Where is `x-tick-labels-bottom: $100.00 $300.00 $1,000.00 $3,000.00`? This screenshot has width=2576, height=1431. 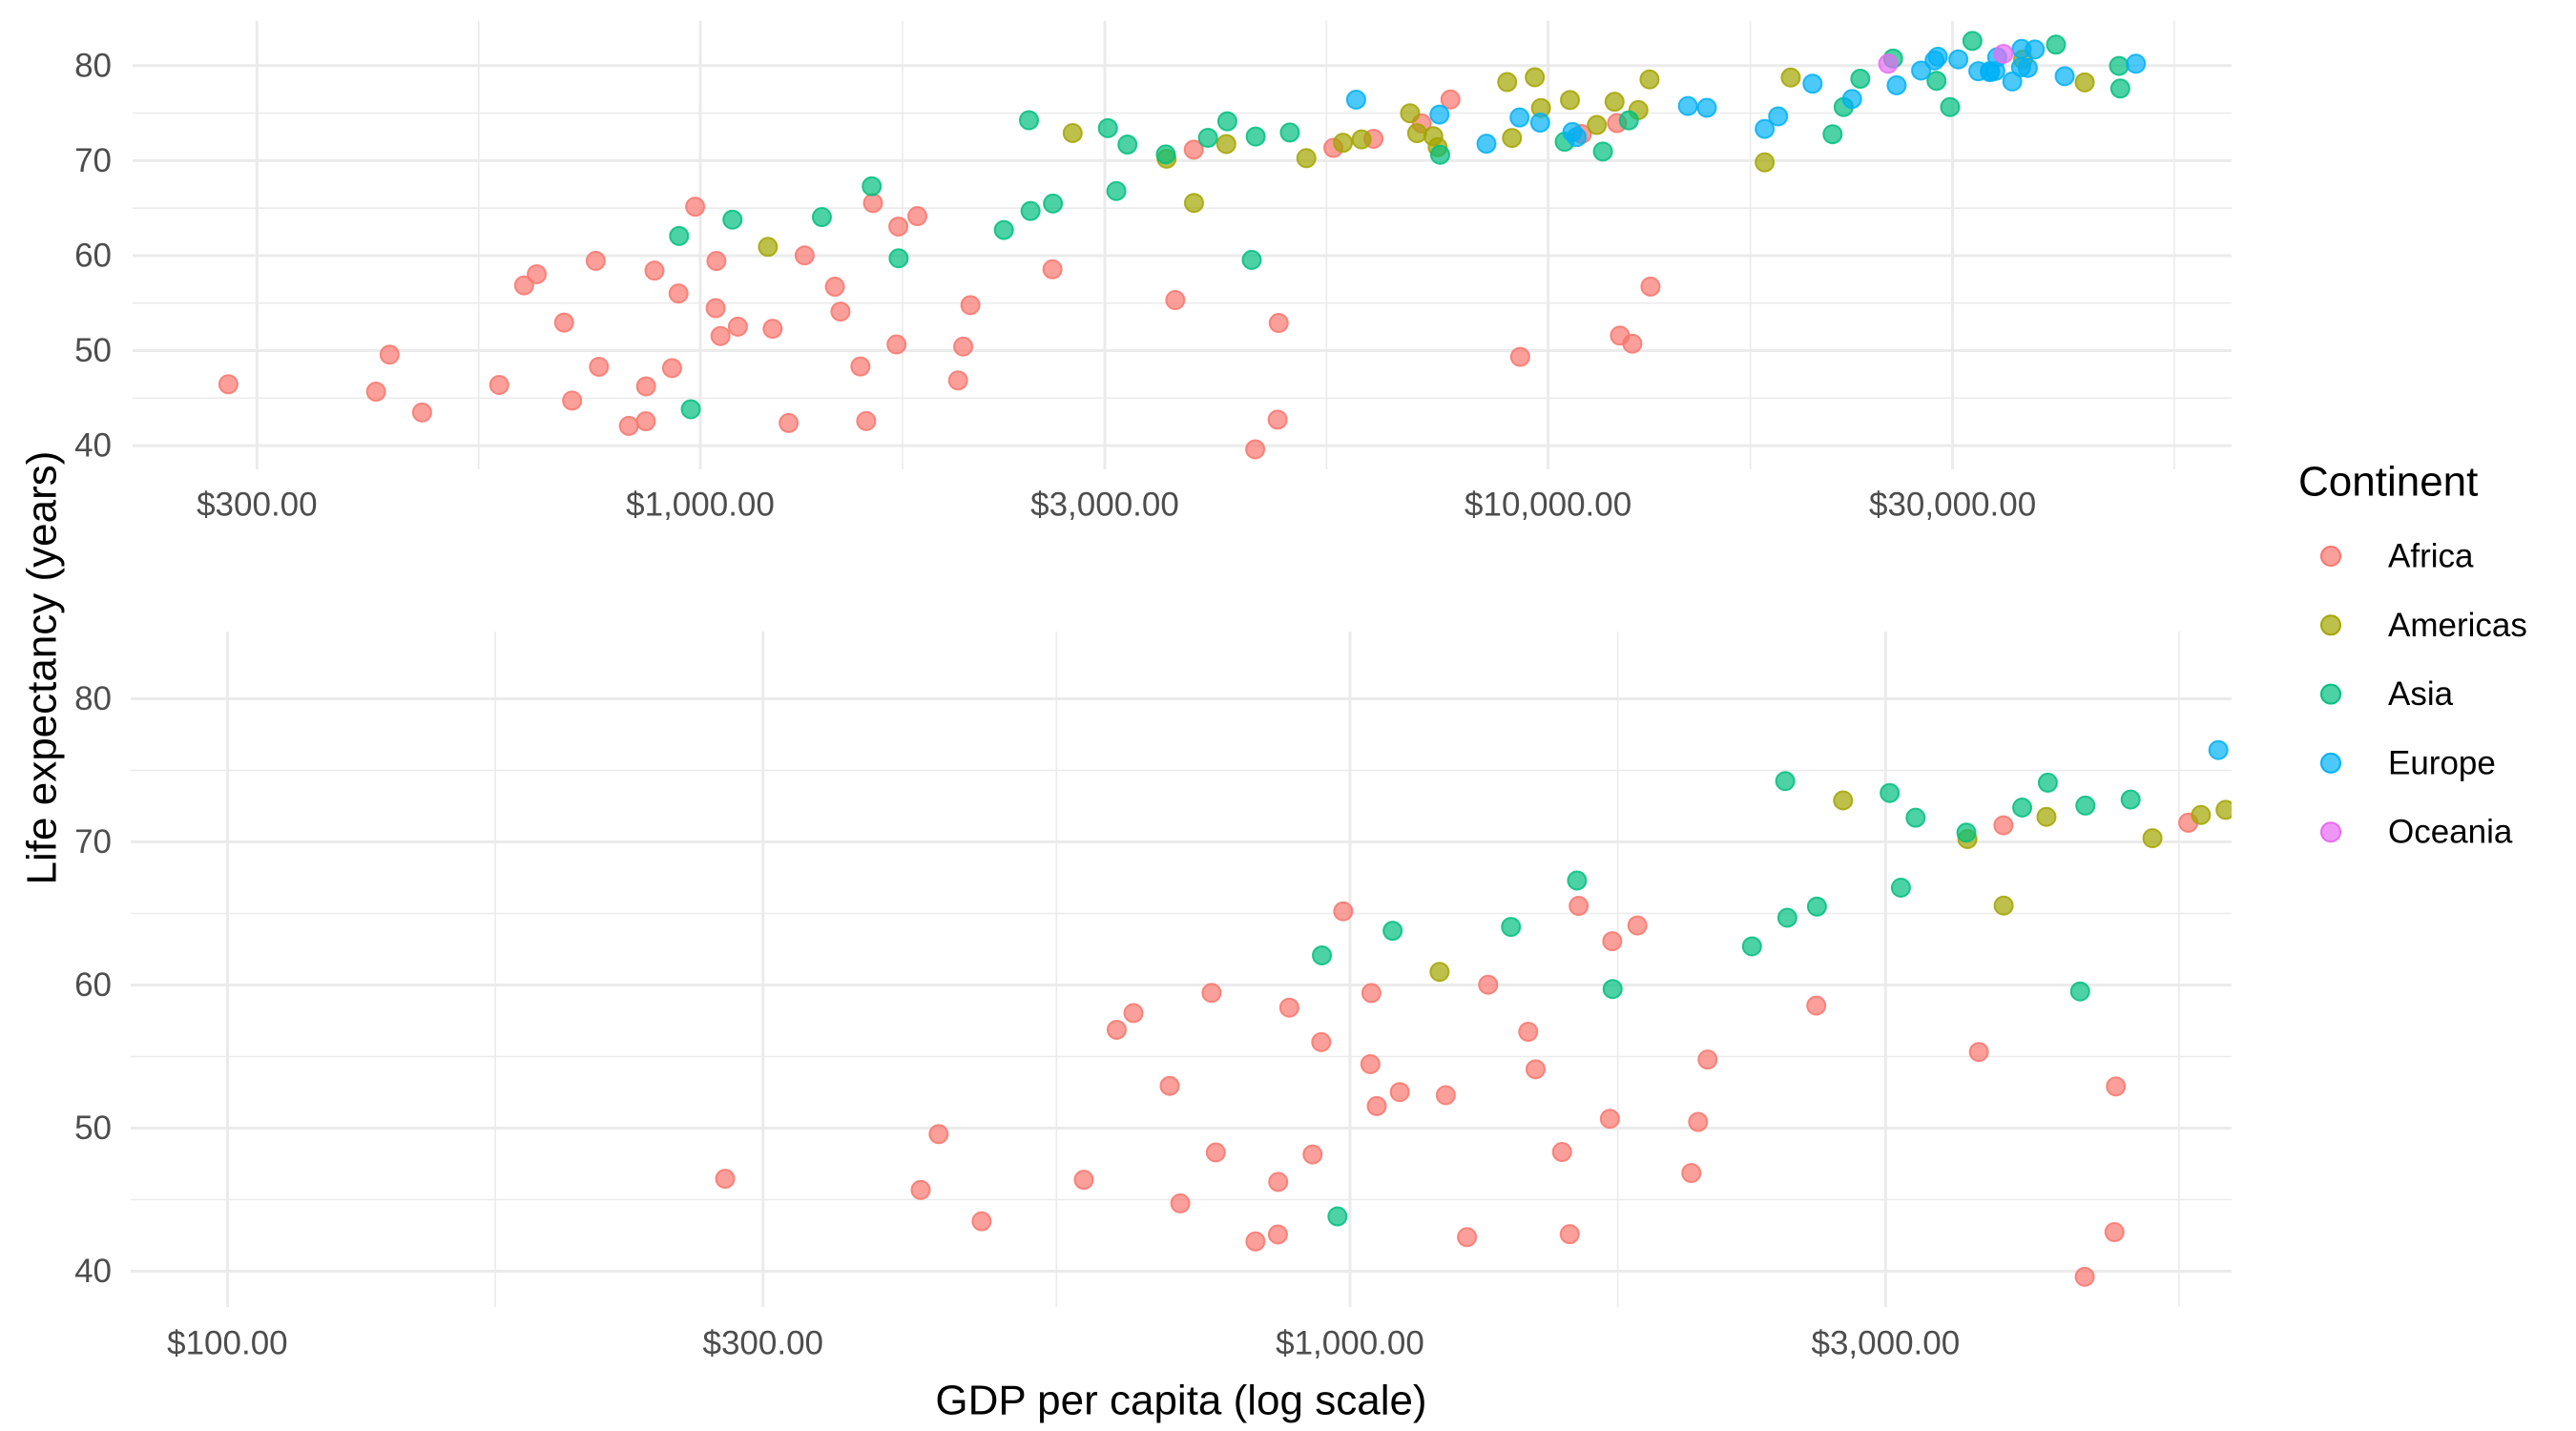
x-tick-labels-bottom: $100.00 $300.00 $1,000.00 $3,000.00 is located at coordinates (1063, 1343).